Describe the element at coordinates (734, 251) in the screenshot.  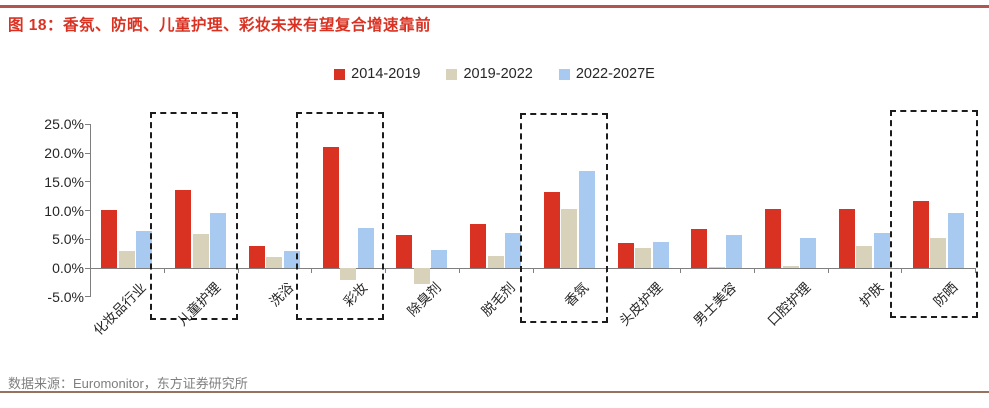
I see `bar-2022-2027E-男士美容` at that location.